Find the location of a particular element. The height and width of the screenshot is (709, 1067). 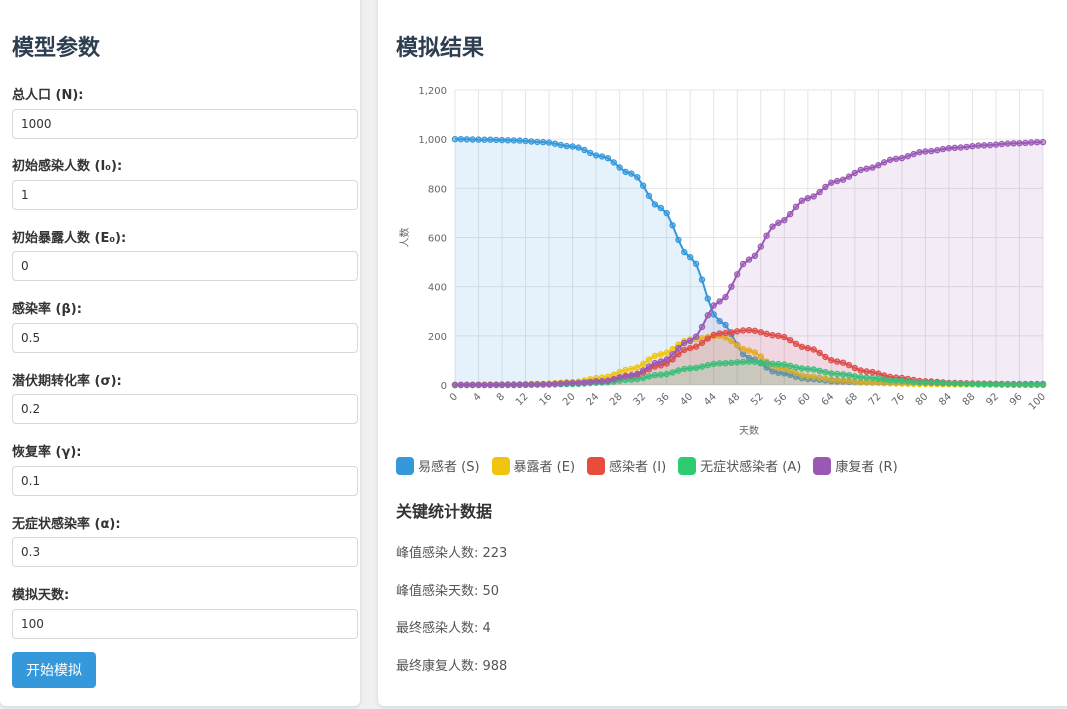

initial-exposed-label: 初始暴露人数 (E₀): is located at coordinates (69, 238).